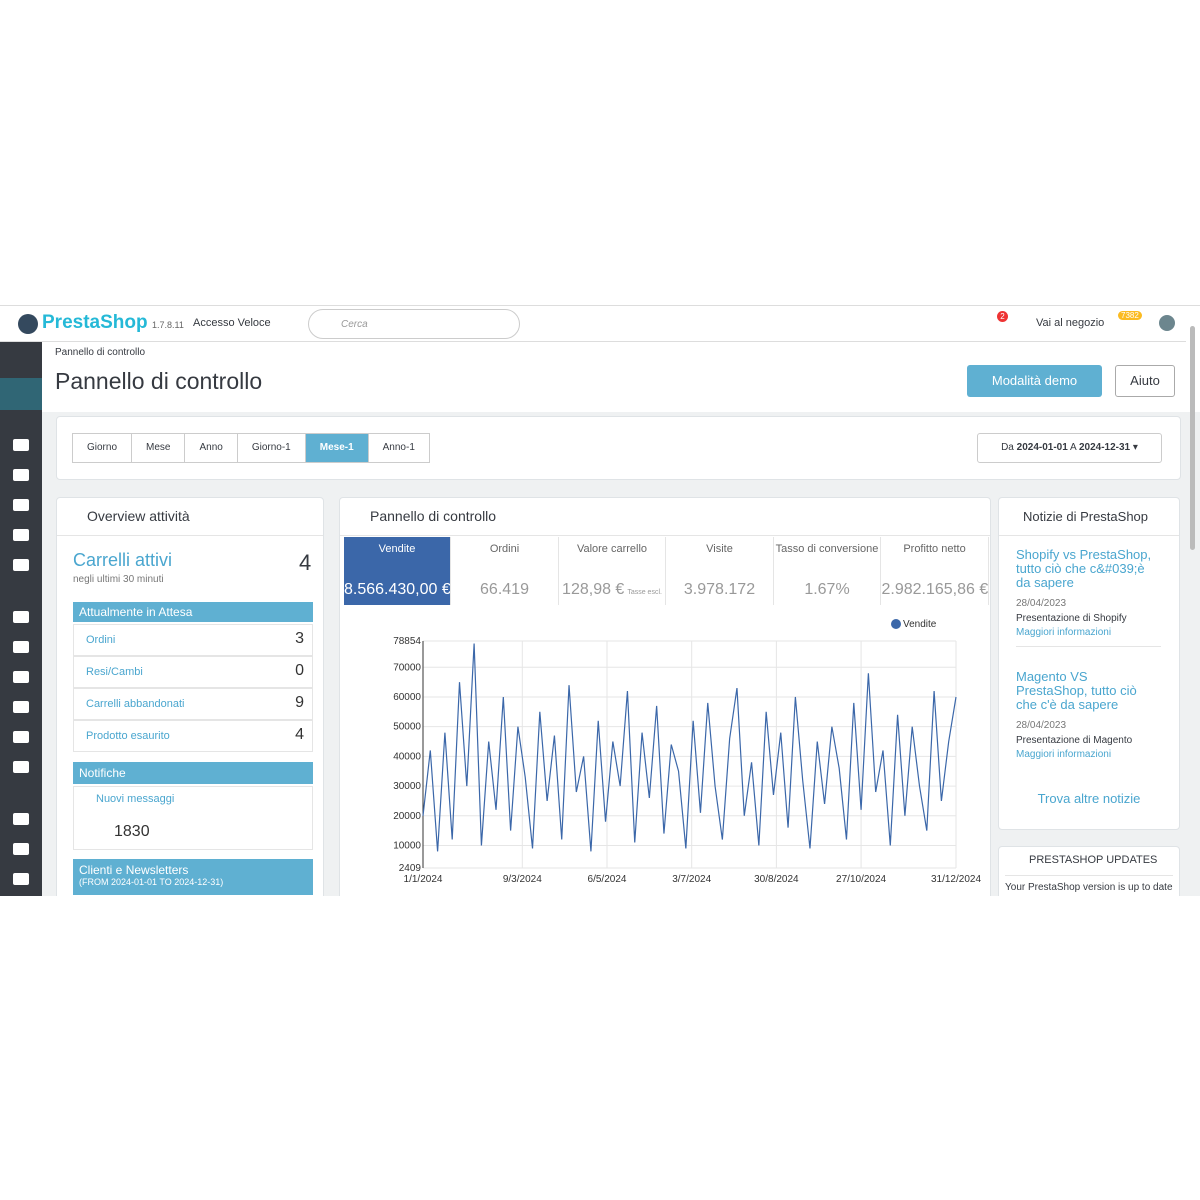 The width and height of the screenshot is (1200, 1200). What do you see at coordinates (271, 448) in the screenshot?
I see `period-button: Giorno-1` at bounding box center [271, 448].